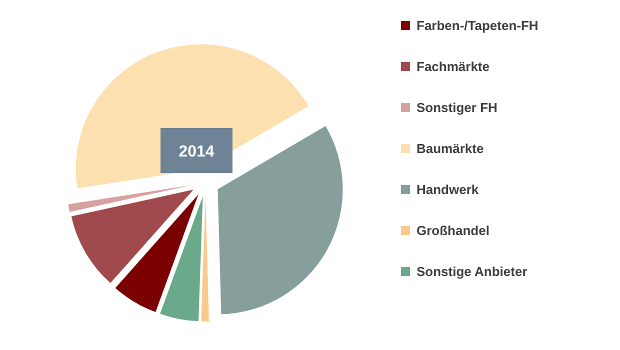 The width and height of the screenshot is (620, 350). What do you see at coordinates (472, 271) in the screenshot?
I see `legend-label: Sonstige Anbieter` at bounding box center [472, 271].